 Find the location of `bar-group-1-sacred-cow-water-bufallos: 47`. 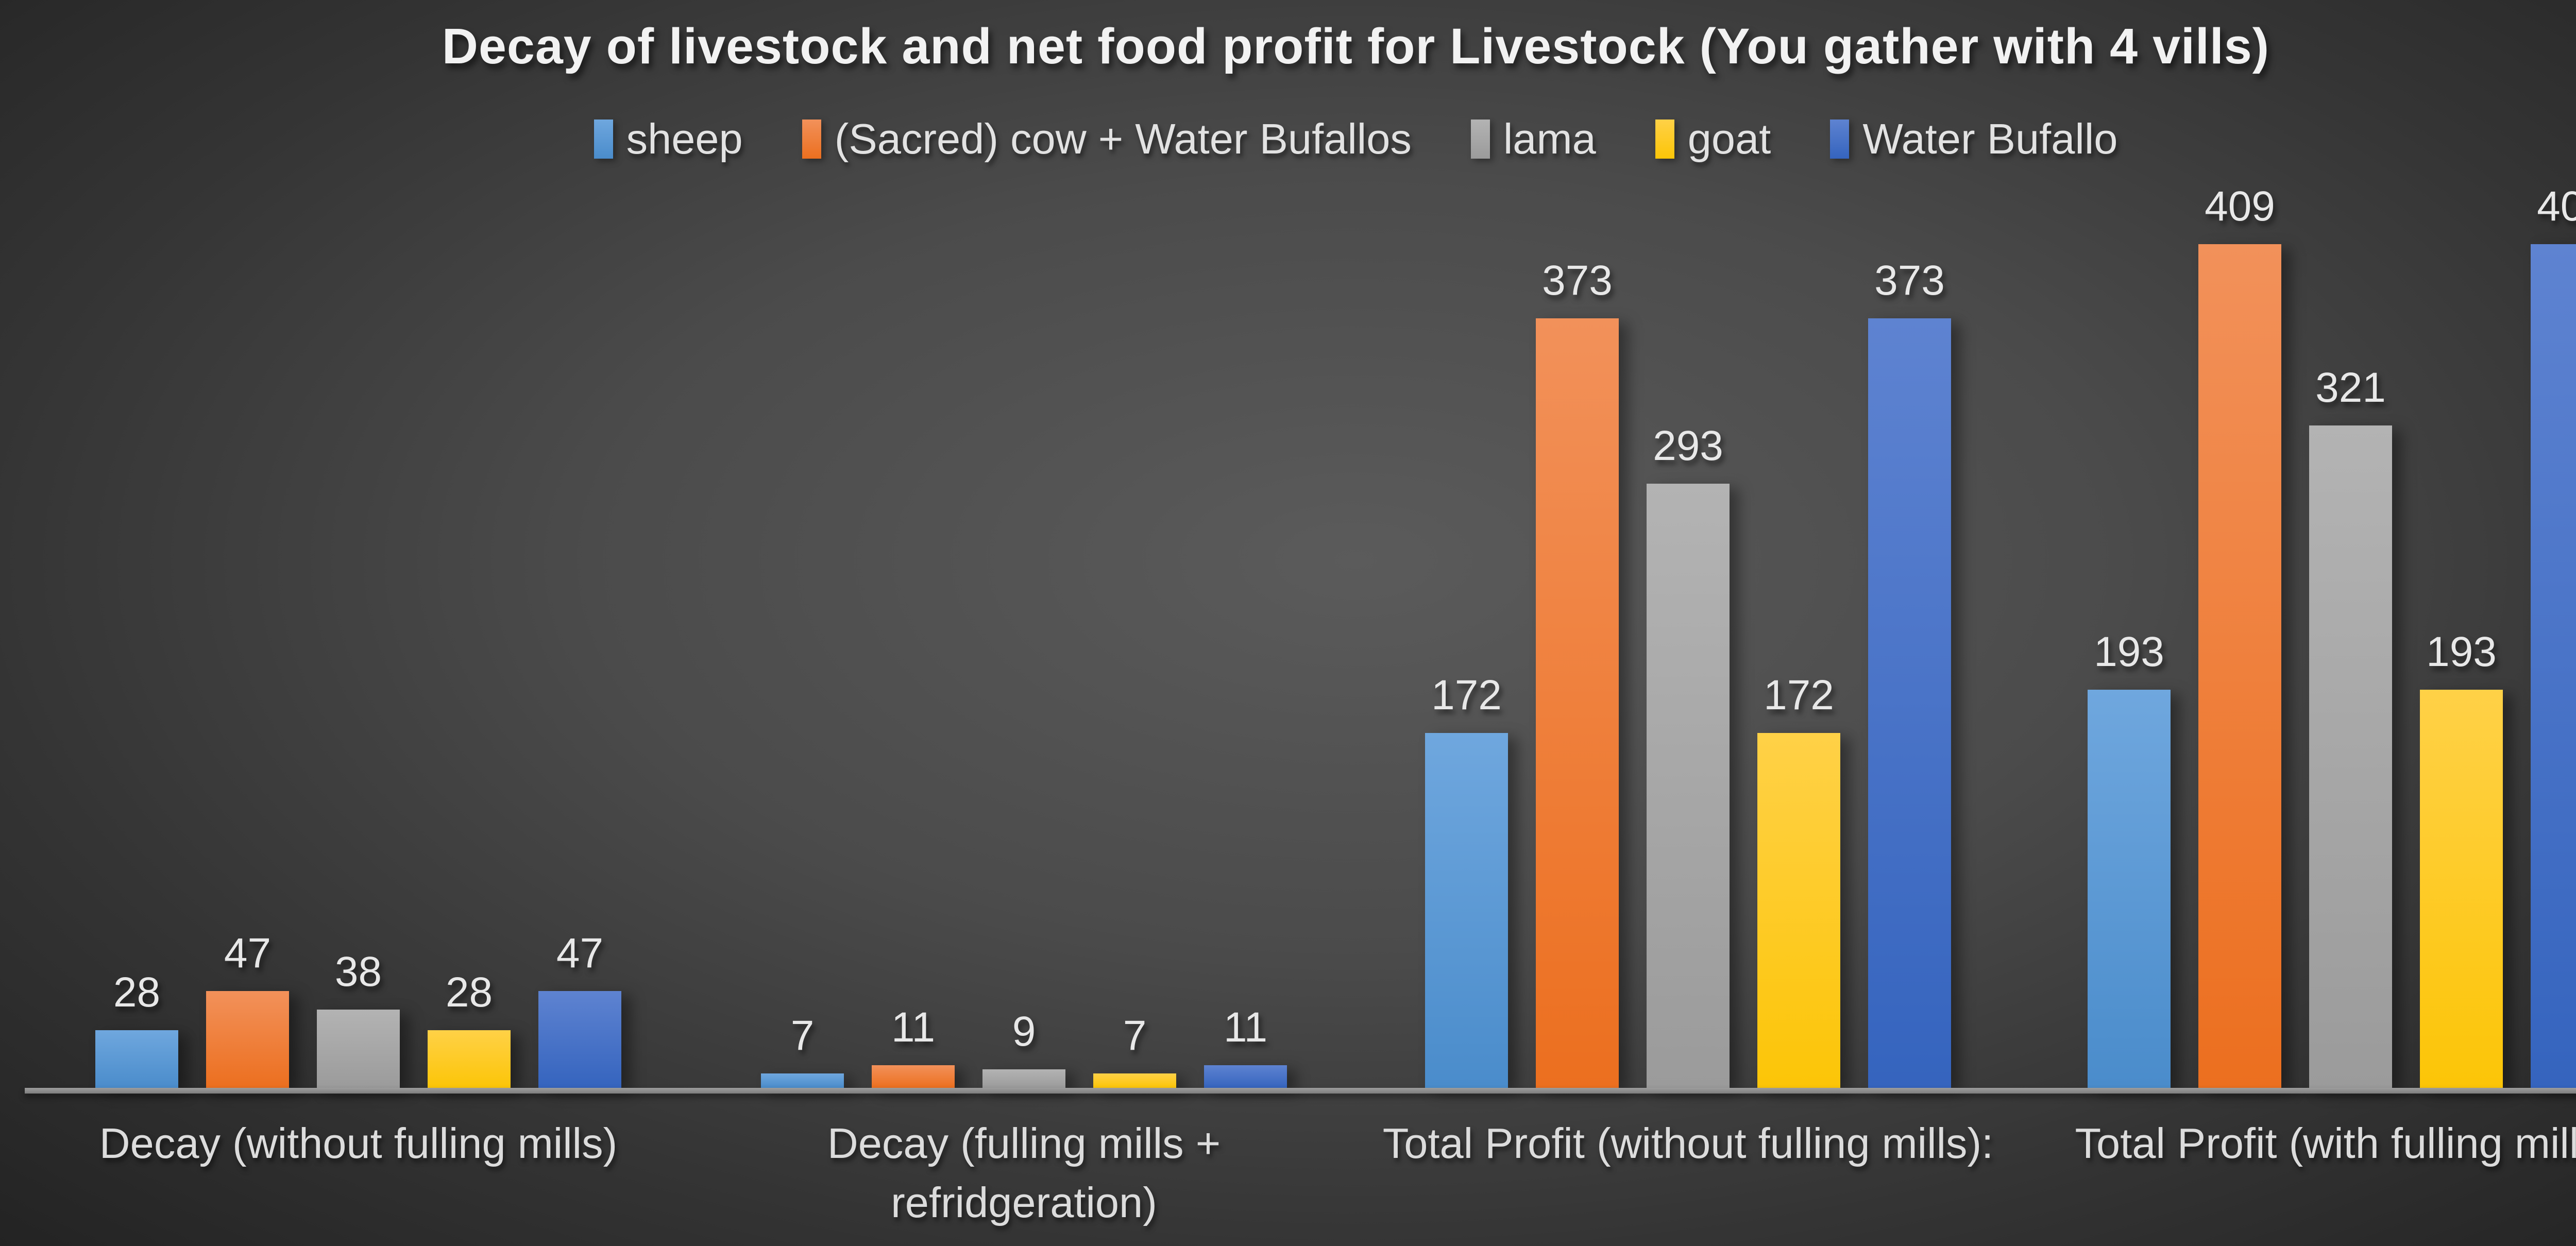

bar-group-1-sacred-cow-water-bufallos: 47 is located at coordinates (247, 1009).